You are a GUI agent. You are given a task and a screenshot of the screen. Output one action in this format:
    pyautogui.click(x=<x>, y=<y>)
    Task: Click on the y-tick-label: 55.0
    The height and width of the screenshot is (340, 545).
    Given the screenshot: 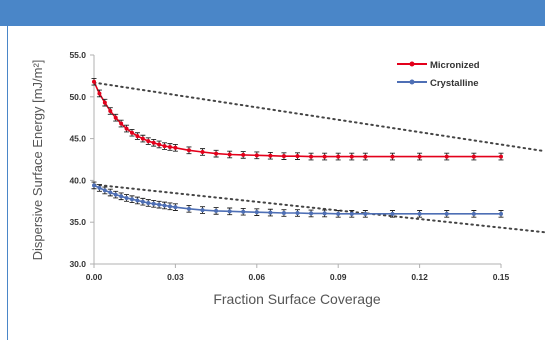 What is the action you would take?
    pyautogui.click(x=77, y=55)
    